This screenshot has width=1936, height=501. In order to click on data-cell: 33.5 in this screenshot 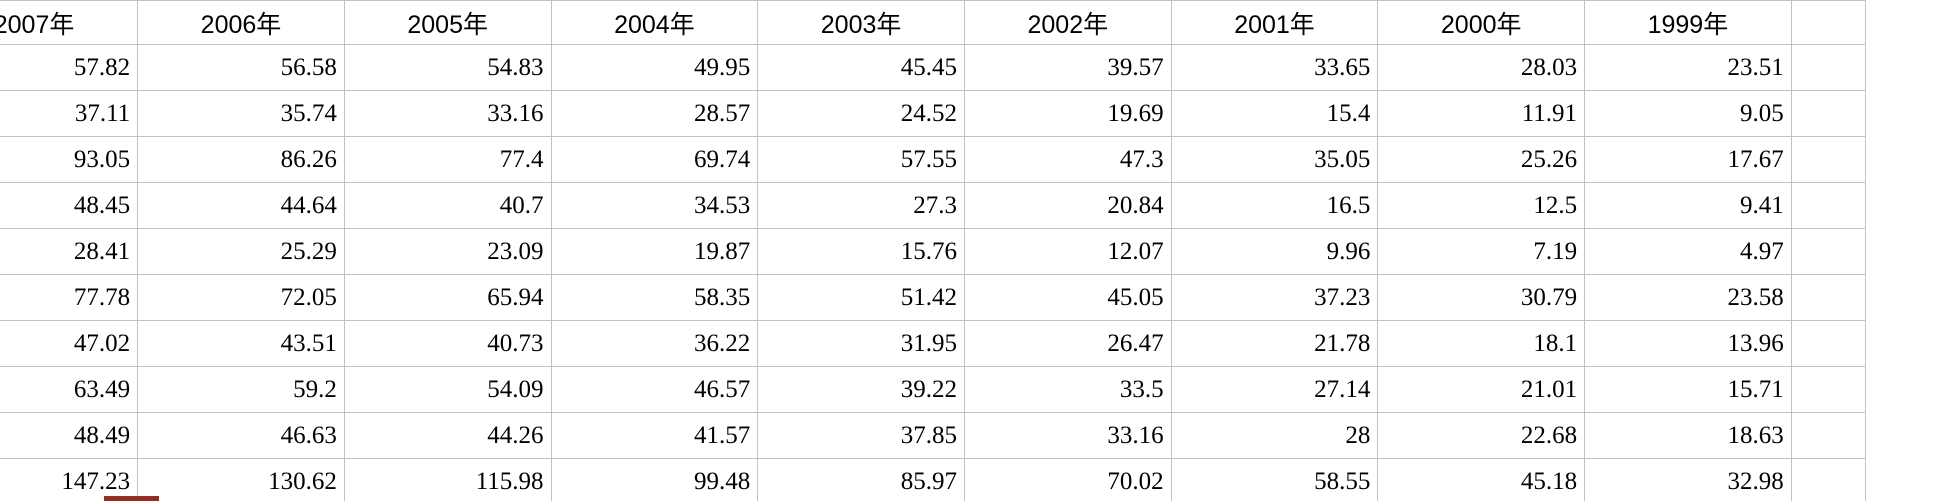, I will do `click(1067, 389)`.